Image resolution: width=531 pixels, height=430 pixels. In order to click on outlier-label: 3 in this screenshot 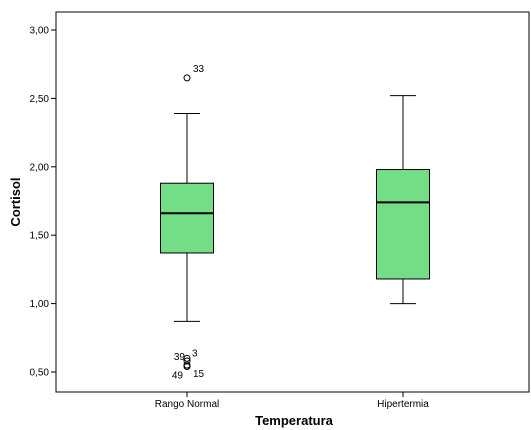, I will do `click(195, 353)`.